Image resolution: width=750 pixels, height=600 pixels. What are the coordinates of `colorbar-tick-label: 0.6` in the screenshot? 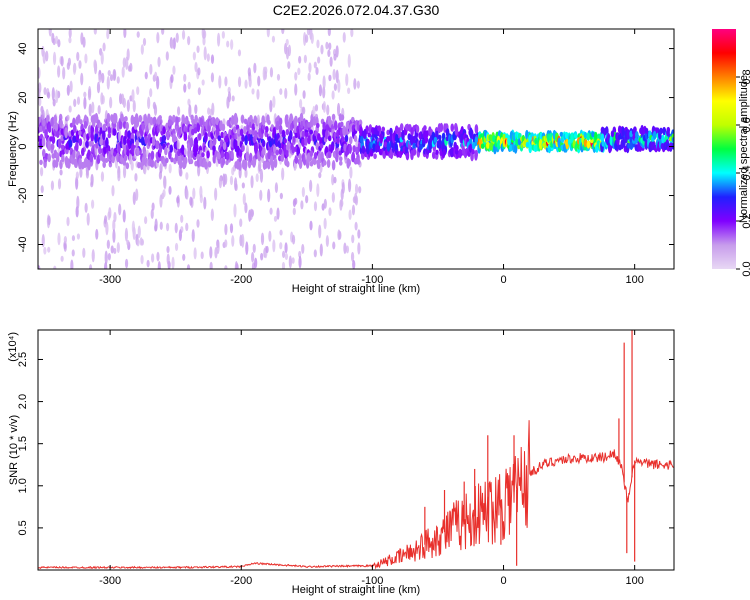 It's located at (745, 124).